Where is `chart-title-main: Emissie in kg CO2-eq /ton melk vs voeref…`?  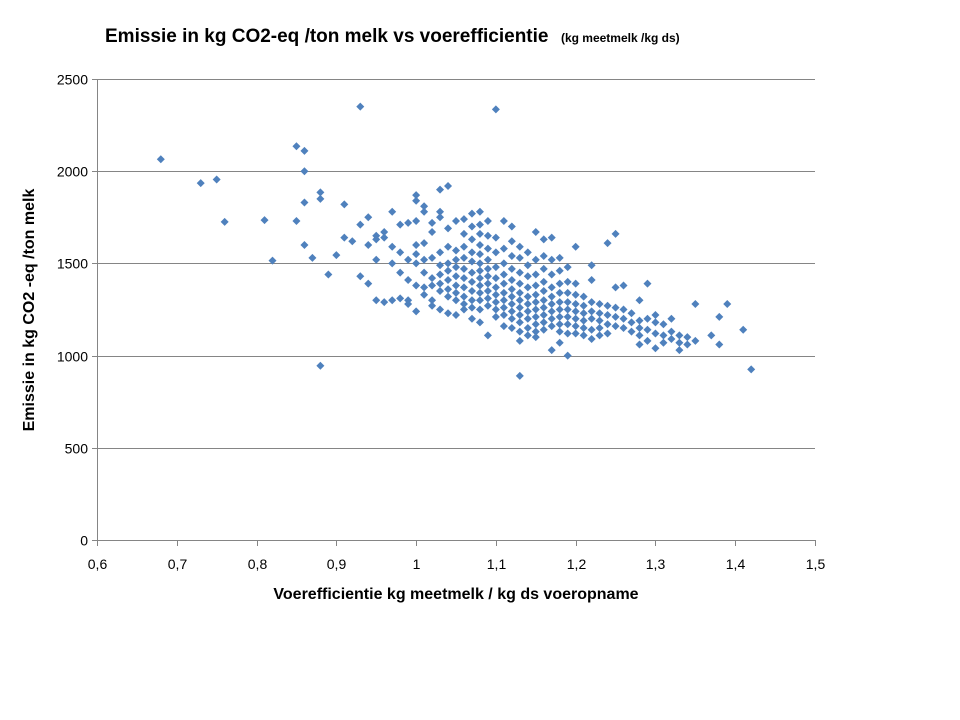
chart-title-main: Emissie in kg CO2-eq /ton melk vs voeref… is located at coordinates (327, 36).